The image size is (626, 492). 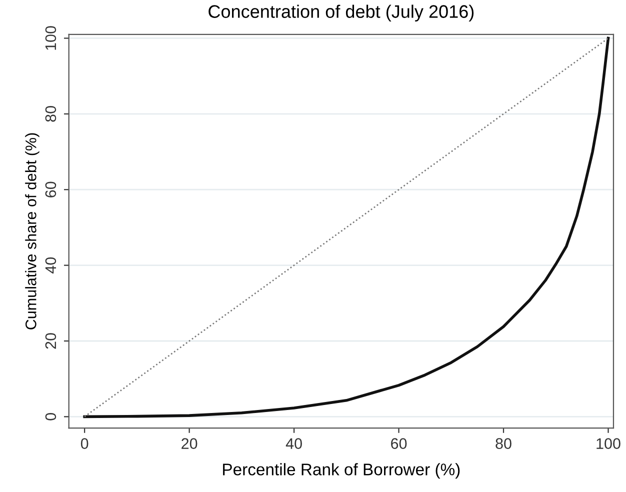 I want to click on x-tick-label: 20, so click(x=190, y=443).